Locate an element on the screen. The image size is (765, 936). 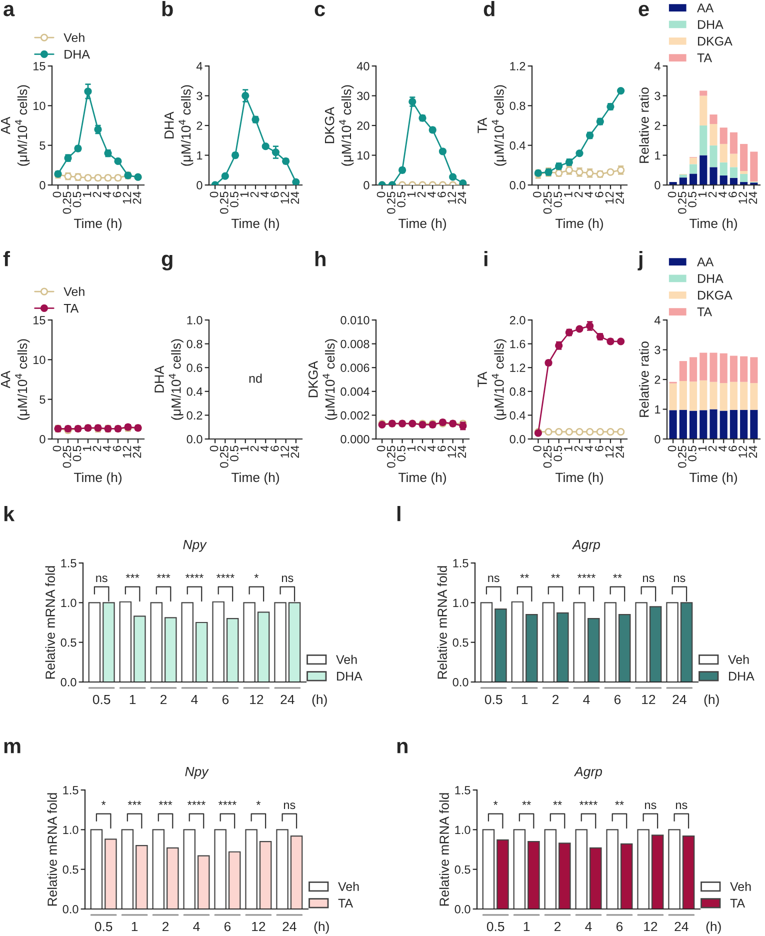
y-axis-title: AA (μM/10$^{4}$ cells) is located at coordinates (15, 125).